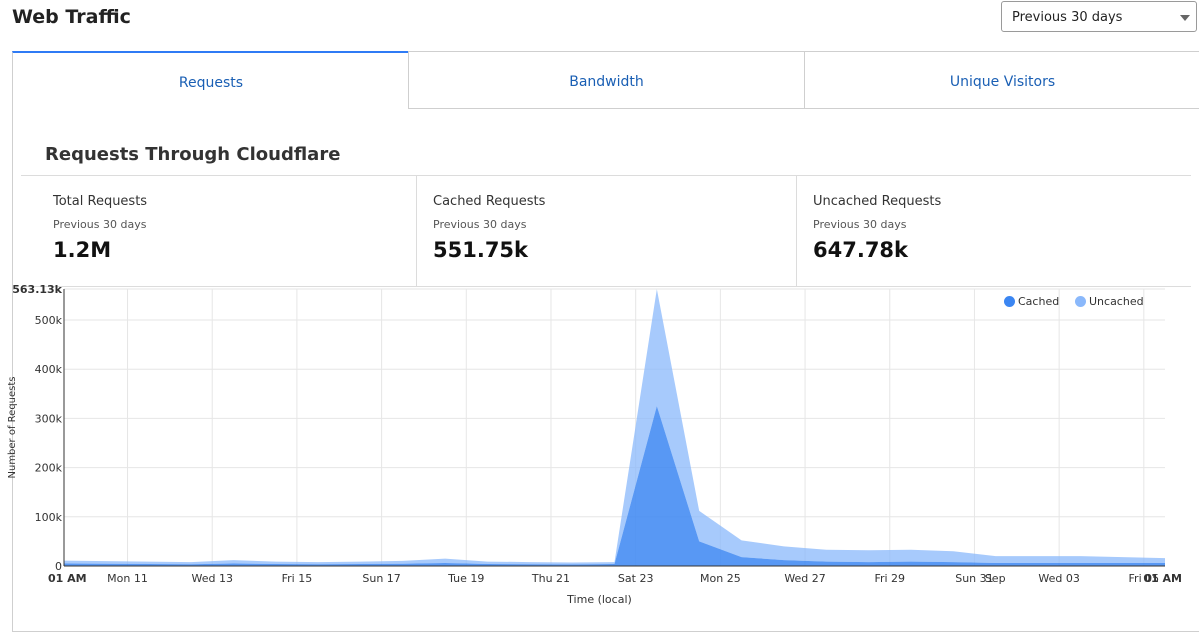 Image resolution: width=1199 pixels, height=632 pixels. I want to click on y-axis-title: Number of Requests, so click(12, 428).